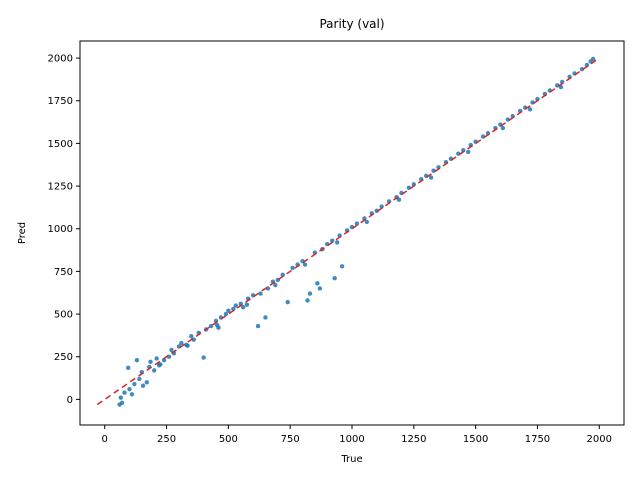 The width and height of the screenshot is (640, 480). Describe the element at coordinates (166, 439) in the screenshot. I see `x-tick-label: 250` at that location.